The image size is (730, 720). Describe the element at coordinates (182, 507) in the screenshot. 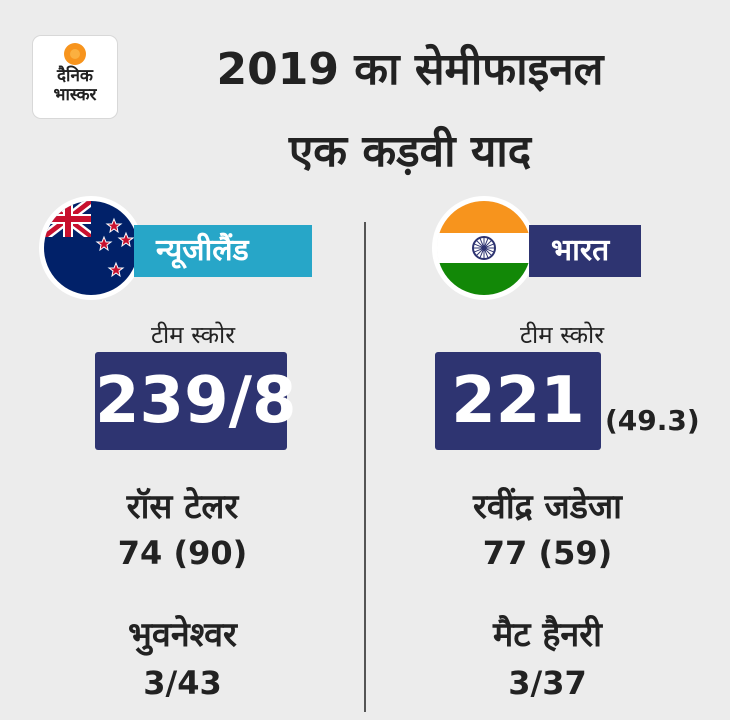

I see `top-batsman-name: रॉस टेलर` at that location.